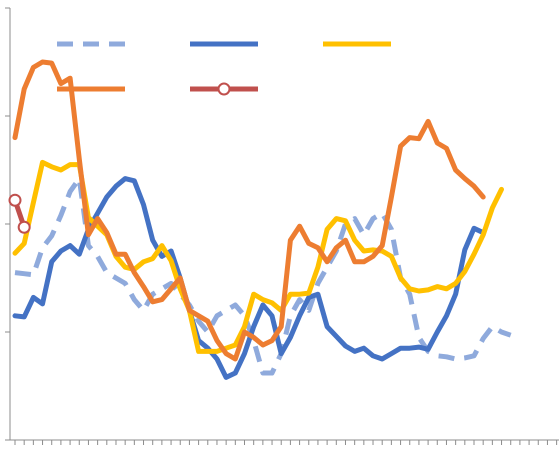  What do you see at coordinates (224, 68) in the screenshot?
I see `legend` at bounding box center [224, 68].